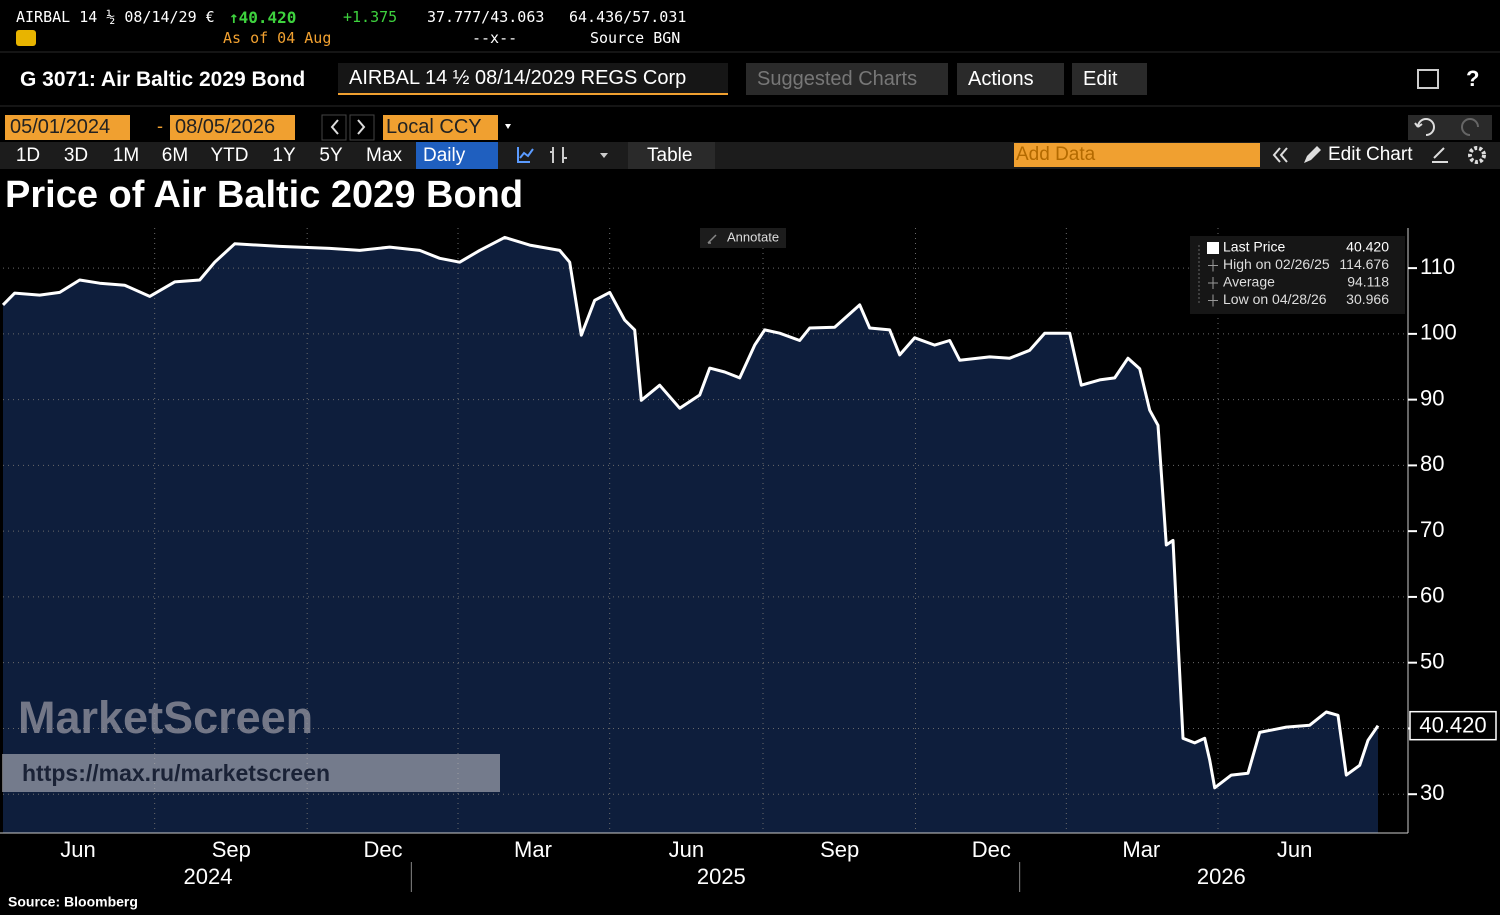 The height and width of the screenshot is (915, 1500). What do you see at coordinates (495, 38) in the screenshot?
I see `size: --x--` at bounding box center [495, 38].